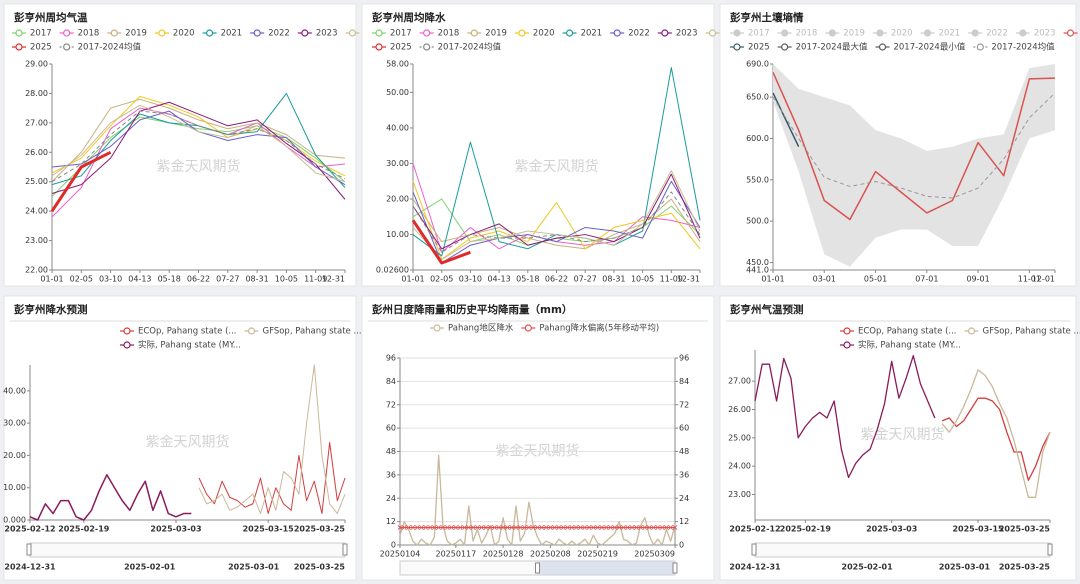  I want to click on y-tick-label: 25.00, so click(36, 181).